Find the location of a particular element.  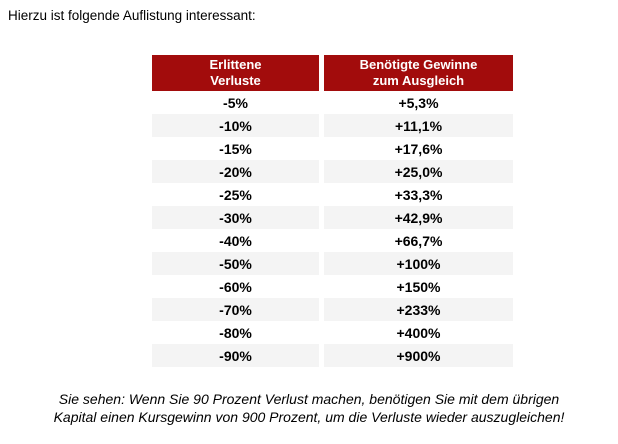

table-row: -60% +150% is located at coordinates (332, 286).